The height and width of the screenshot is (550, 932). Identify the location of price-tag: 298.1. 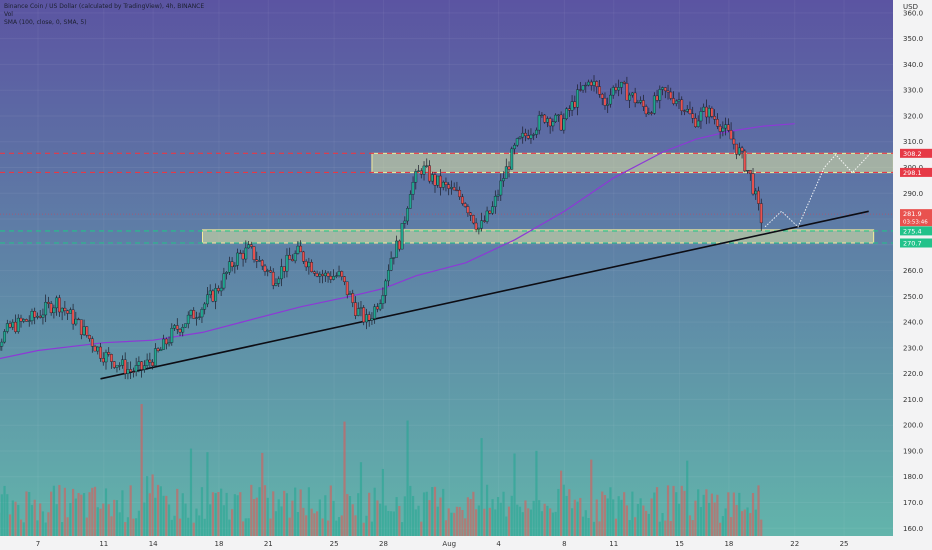
(916, 172).